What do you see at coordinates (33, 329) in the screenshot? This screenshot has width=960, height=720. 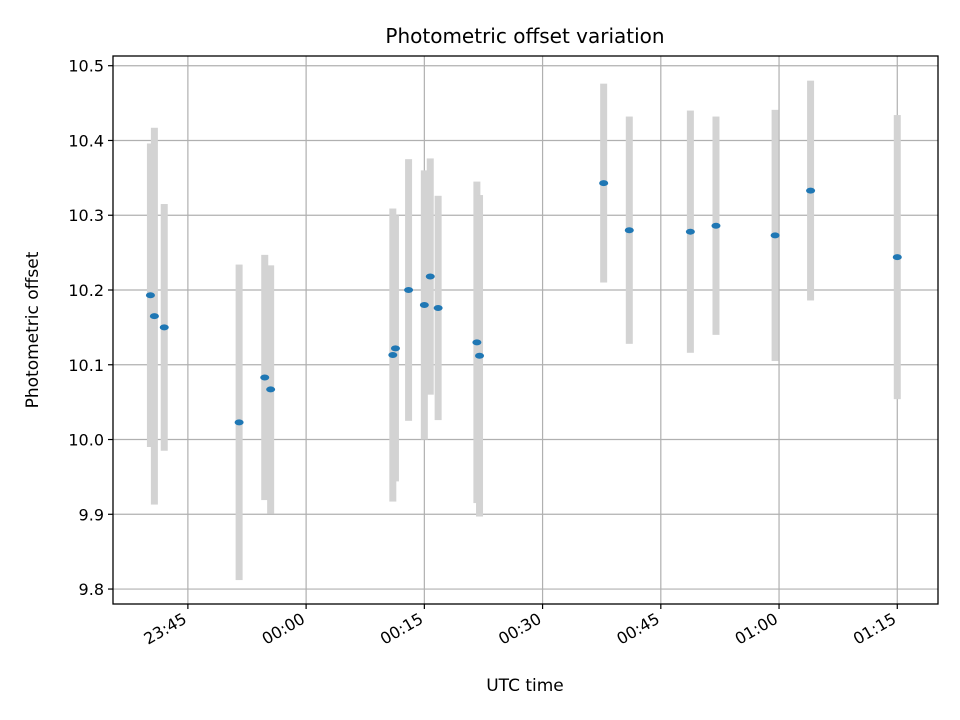 I see `y-axis-label: Photometric offset` at bounding box center [33, 329].